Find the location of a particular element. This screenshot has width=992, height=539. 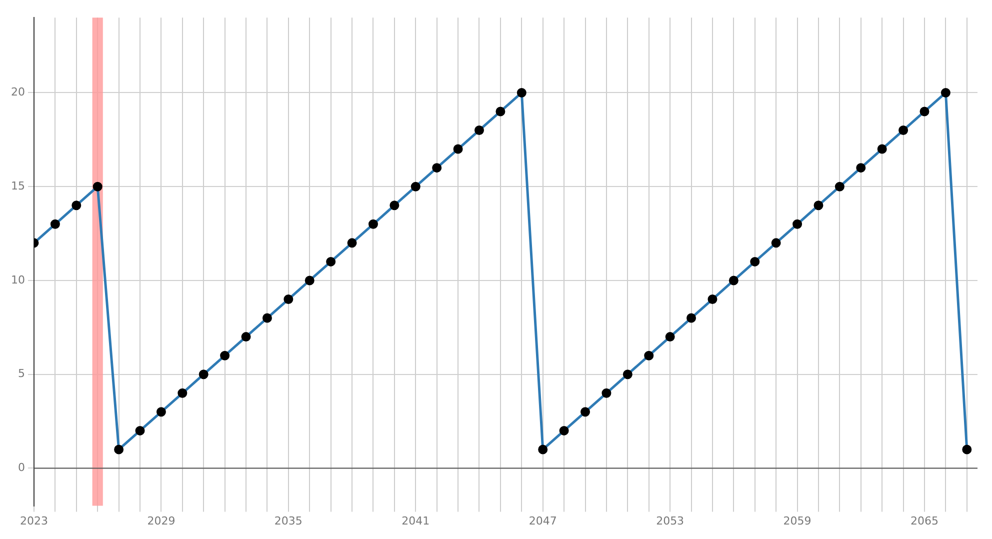

x-tick-label: 2065 is located at coordinates (924, 521).